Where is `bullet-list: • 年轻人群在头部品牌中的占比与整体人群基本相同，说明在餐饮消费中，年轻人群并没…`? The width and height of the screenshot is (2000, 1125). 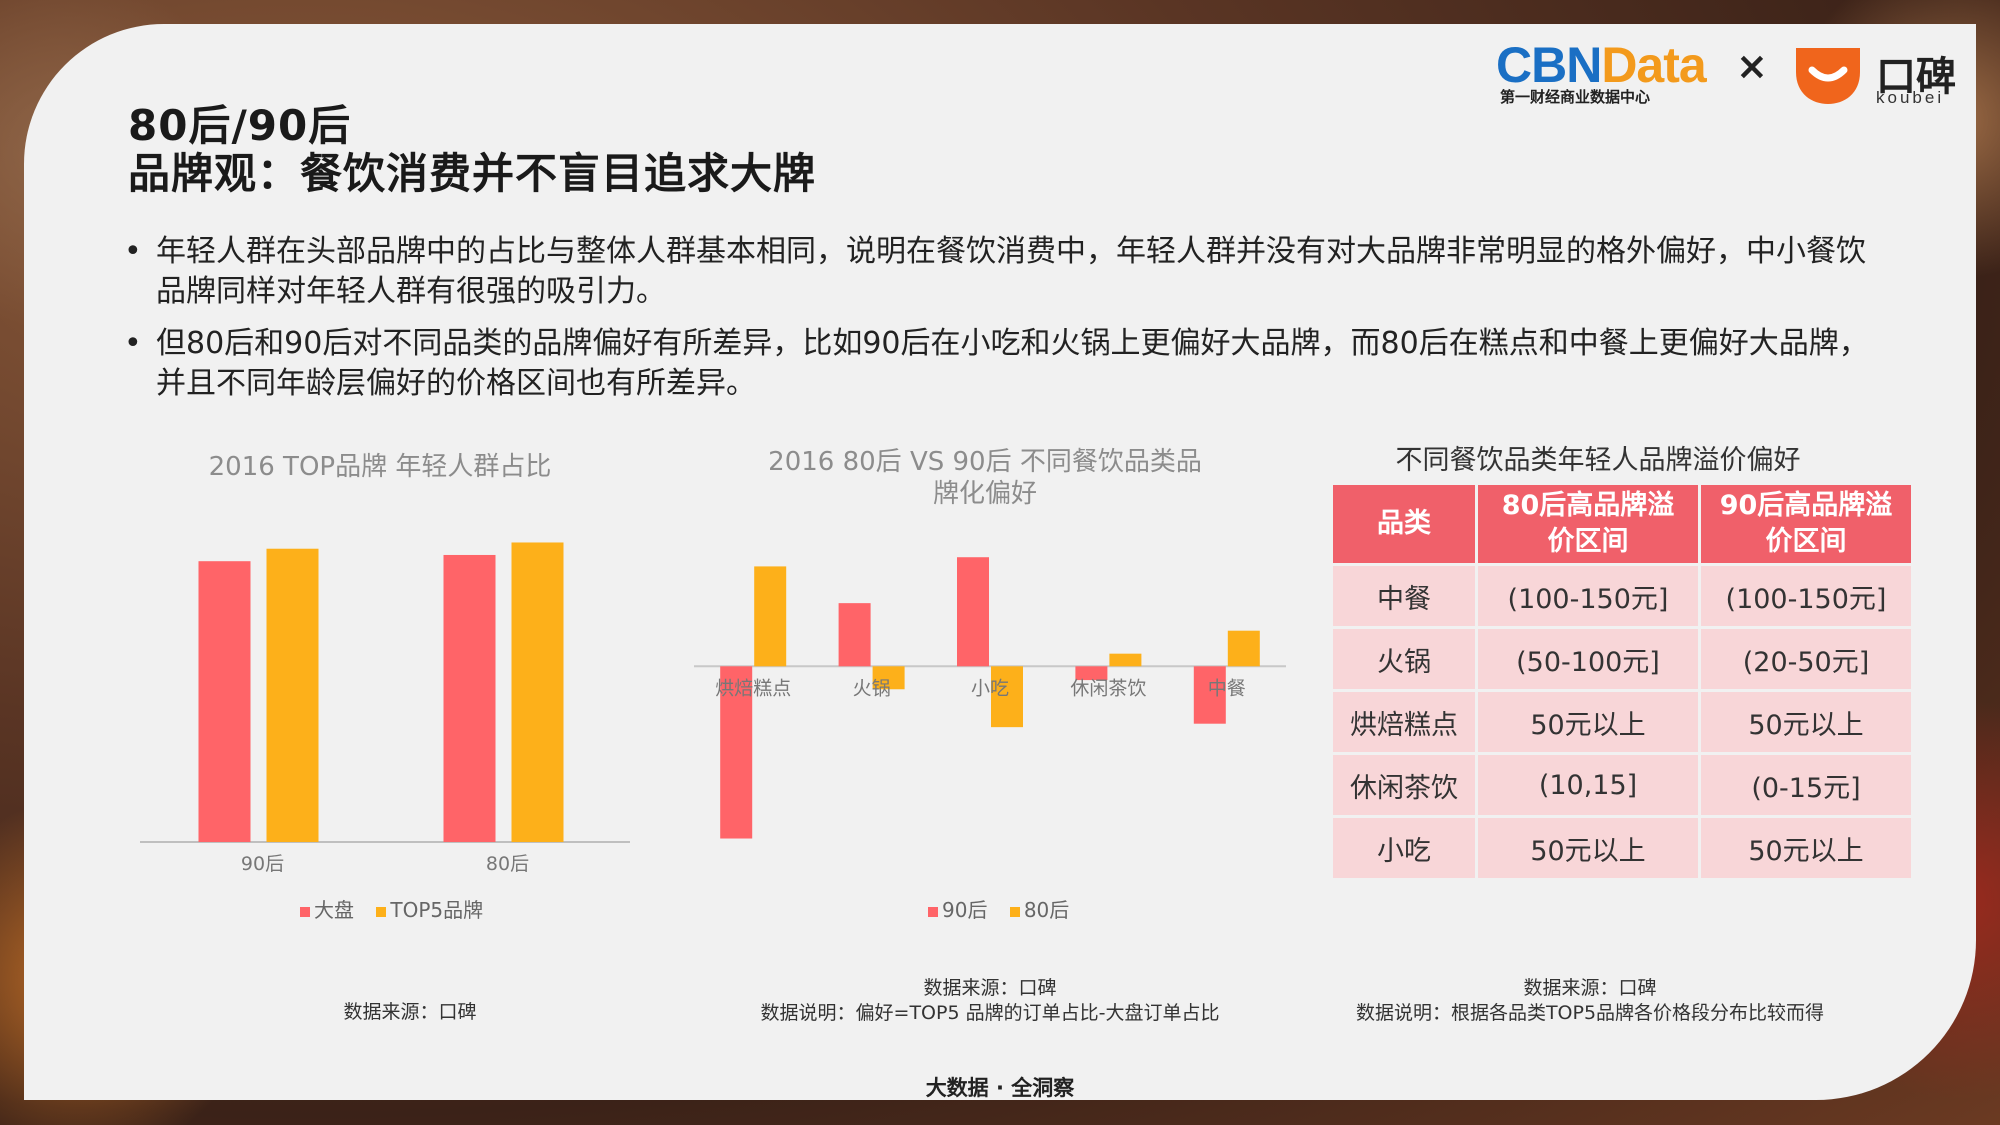
bullet-list: • 年轻人群在头部品牌中的占比与整体人群基本相同，说明在餐饮消费中，年轻人群并没… is located at coordinates (1000, 324).